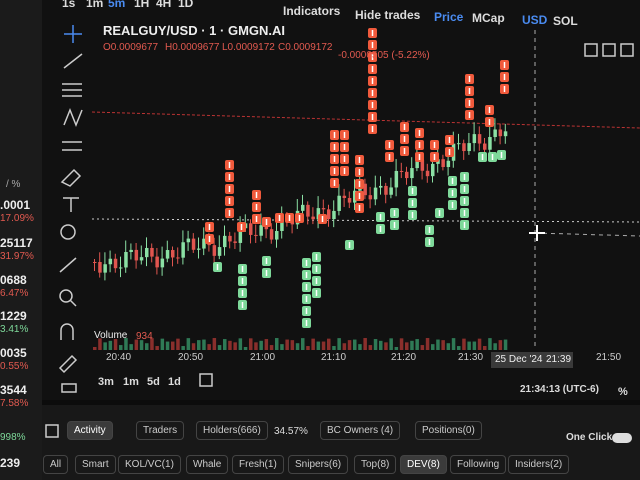 The image size is (640, 480). Describe the element at coordinates (532, 360) in the screenshot. I see `cursor-time-box` at that location.